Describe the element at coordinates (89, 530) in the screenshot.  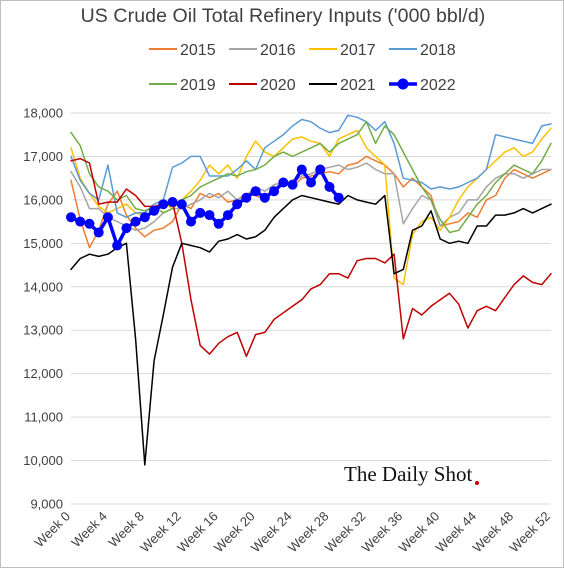
I see `x-tick-label: Week 4` at that location.